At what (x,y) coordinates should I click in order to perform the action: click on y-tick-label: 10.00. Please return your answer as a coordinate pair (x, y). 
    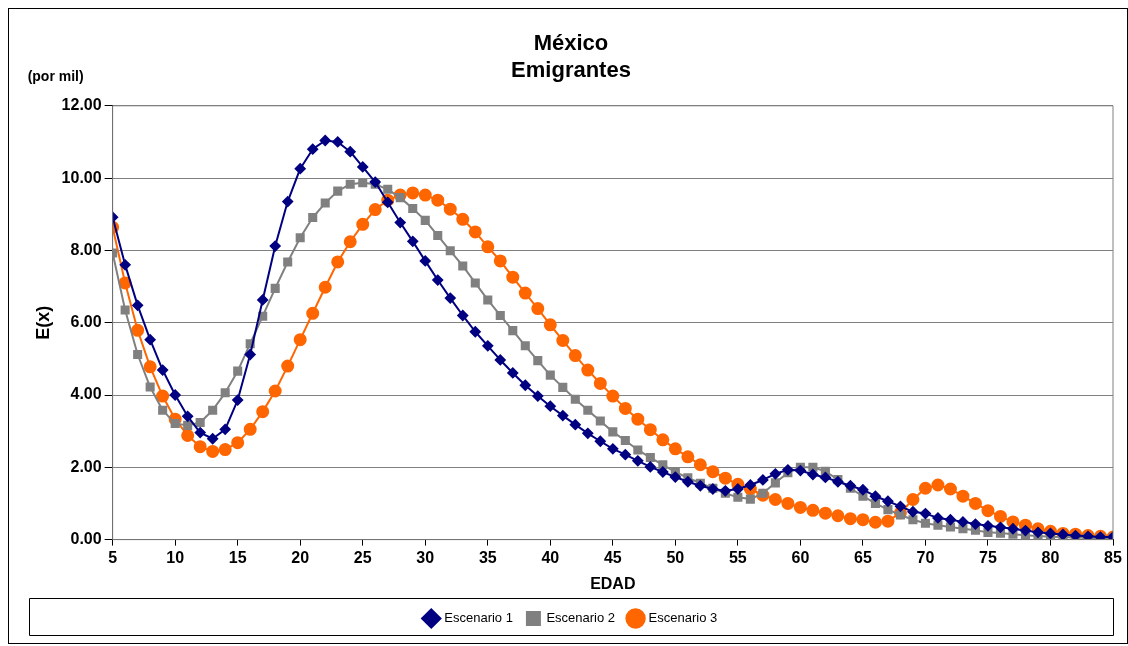
    Looking at the image, I should click on (81, 177).